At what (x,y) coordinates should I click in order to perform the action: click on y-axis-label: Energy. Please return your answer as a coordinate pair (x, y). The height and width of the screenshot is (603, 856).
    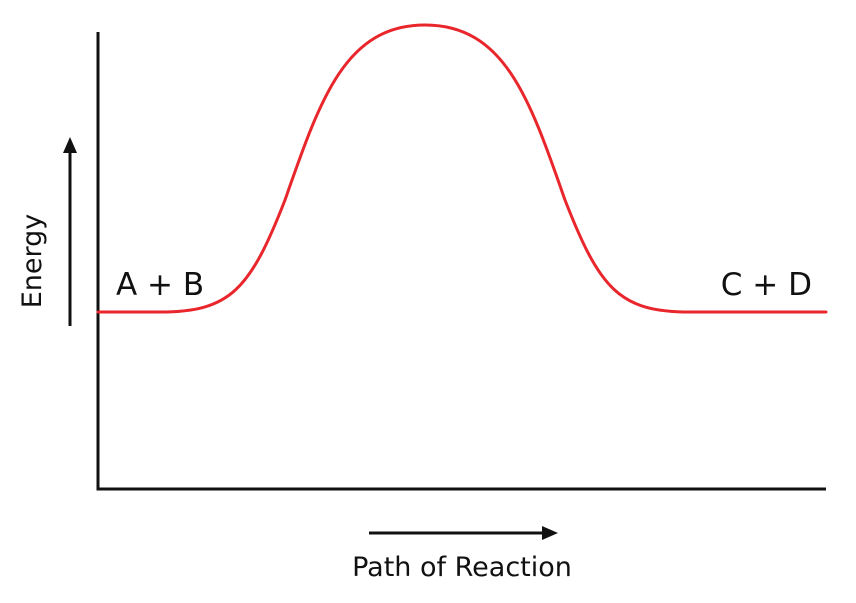
    Looking at the image, I should click on (32, 261).